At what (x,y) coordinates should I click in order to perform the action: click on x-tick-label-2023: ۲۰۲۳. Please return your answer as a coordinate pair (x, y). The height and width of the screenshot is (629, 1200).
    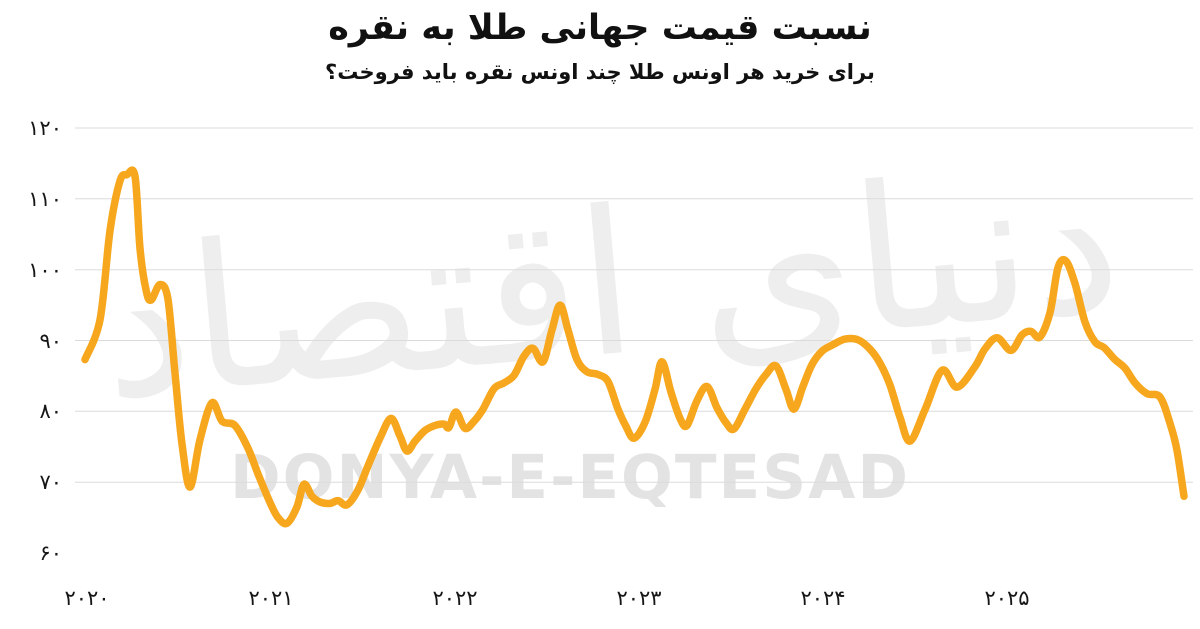
    Looking at the image, I should click on (639, 598).